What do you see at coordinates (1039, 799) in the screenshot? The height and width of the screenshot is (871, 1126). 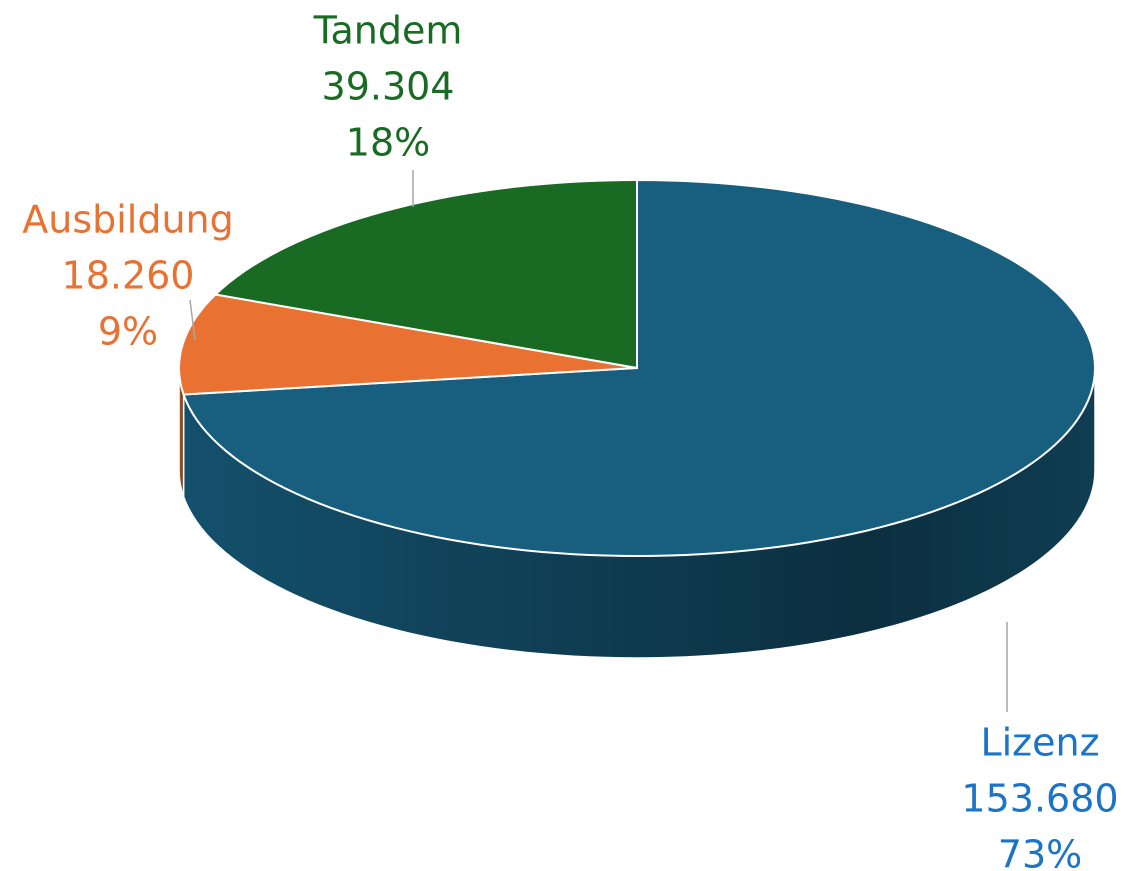 I see `value-label: 153.680` at bounding box center [1039, 799].